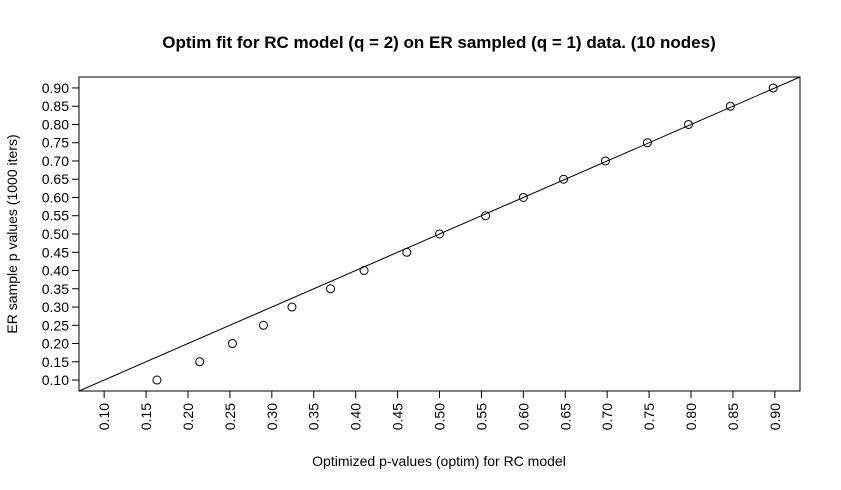 This screenshot has height=490, width=841. What do you see at coordinates (55, 362) in the screenshot?
I see `y-tick-label: 0.15` at bounding box center [55, 362].